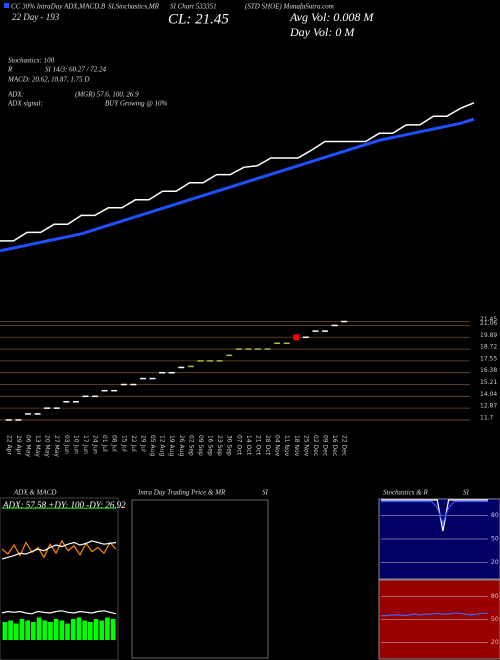  Describe the element at coordinates (488, 347) in the screenshot. I see `y-tick-label: 18.72` at that location.